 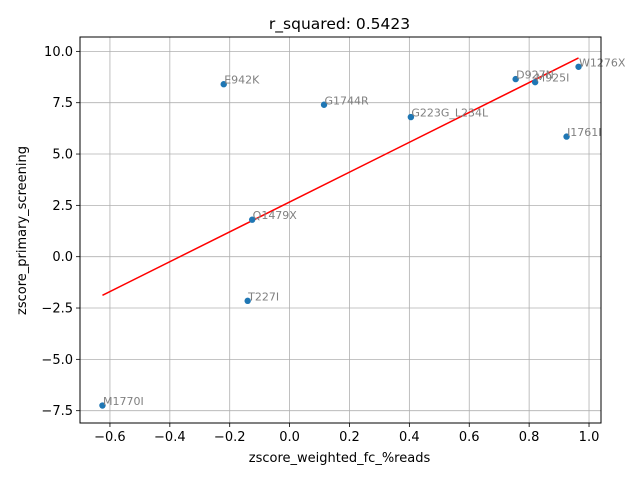 What do you see at coordinates (62, 103) in the screenshot?
I see `y-tick-label: 7.5` at bounding box center [62, 103].